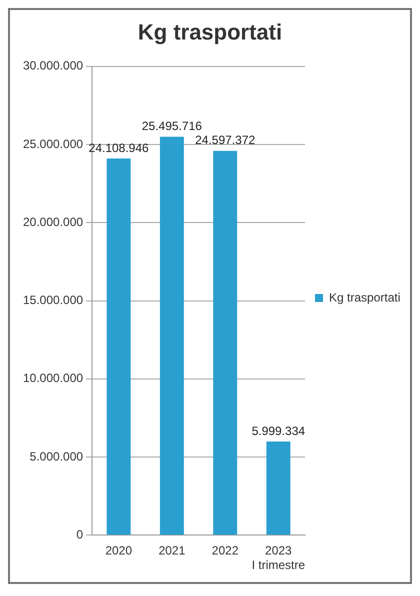 This screenshot has width=420, height=596. Describe the element at coordinates (279, 431) in the screenshot. I see `data-label: 5.999.334` at that location.